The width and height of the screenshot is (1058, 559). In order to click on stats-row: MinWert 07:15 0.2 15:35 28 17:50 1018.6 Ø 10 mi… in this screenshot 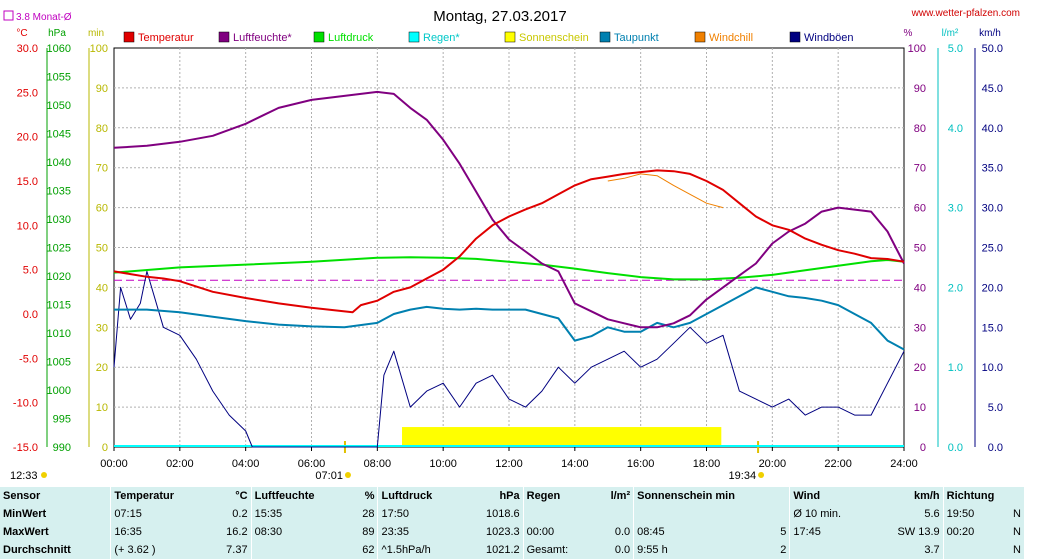, I will do `click(512, 514)`.